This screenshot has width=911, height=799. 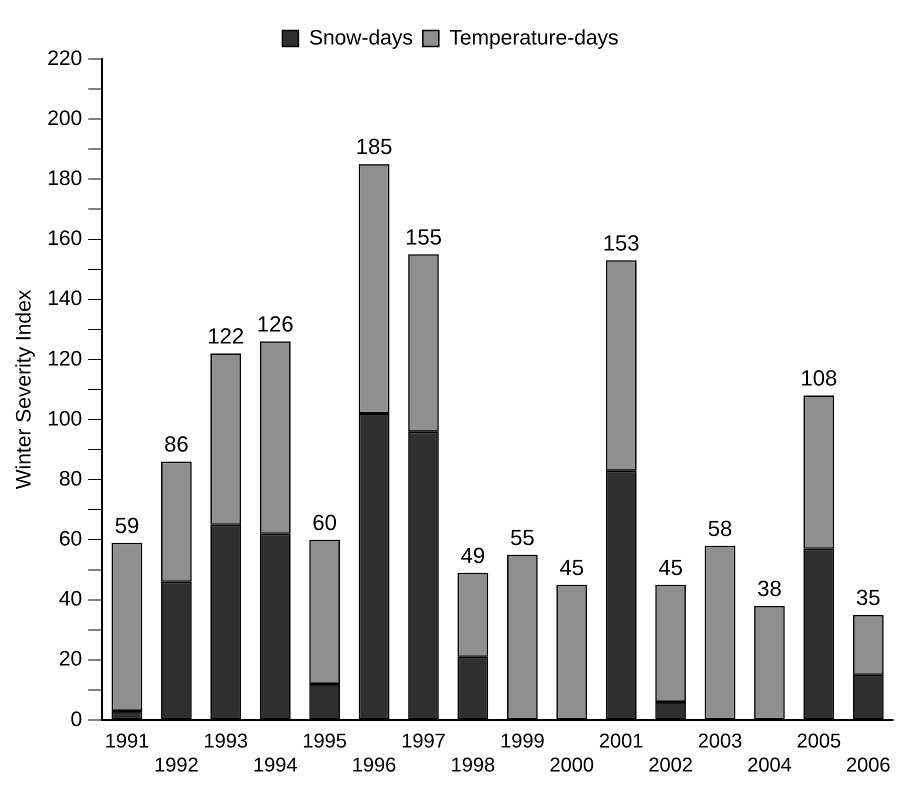 What do you see at coordinates (275, 323) in the screenshot?
I see `total-label: 126` at bounding box center [275, 323].